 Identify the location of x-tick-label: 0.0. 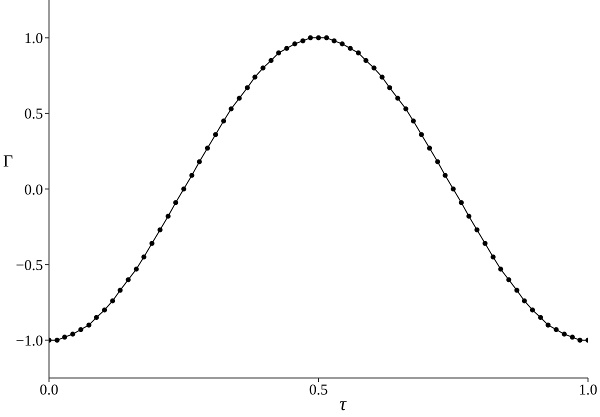
(49, 390).